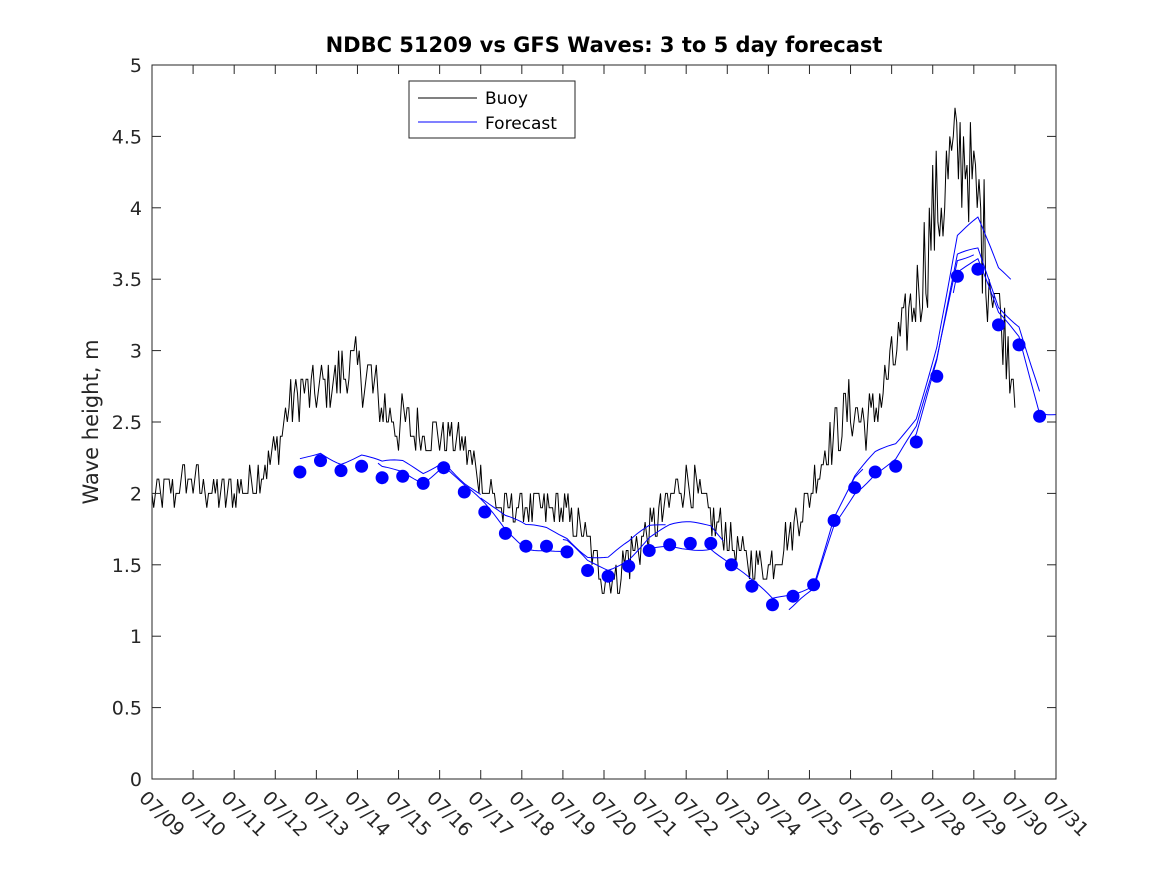 This screenshot has height=875, width=1167. Describe the element at coordinates (127, 566) in the screenshot. I see `y-tick-label: 1.5` at that location.